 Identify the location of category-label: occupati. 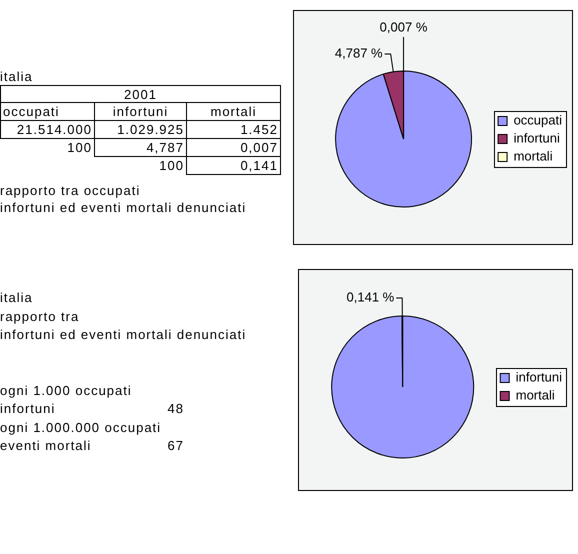
(31, 111).